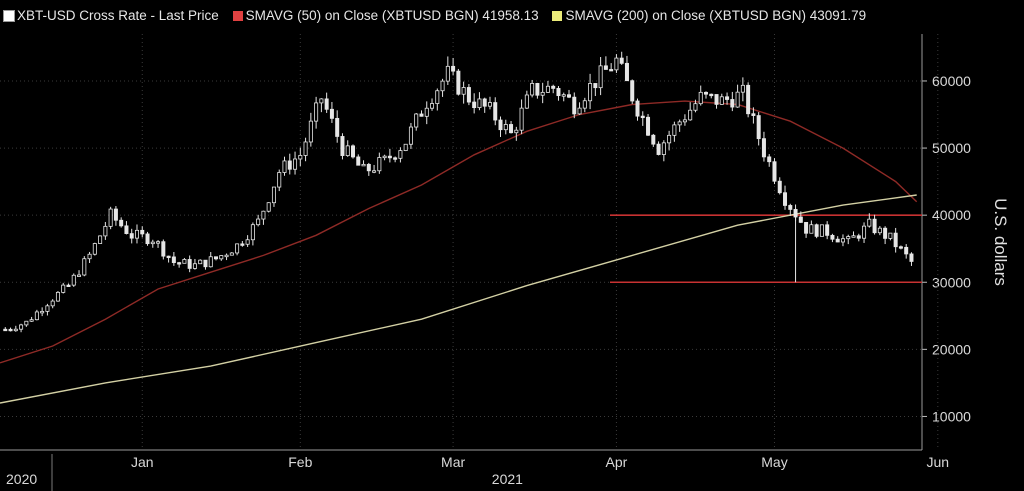 This screenshot has width=1024, height=491. What do you see at coordinates (453, 462) in the screenshot?
I see `x-tick-label: Mar` at bounding box center [453, 462].